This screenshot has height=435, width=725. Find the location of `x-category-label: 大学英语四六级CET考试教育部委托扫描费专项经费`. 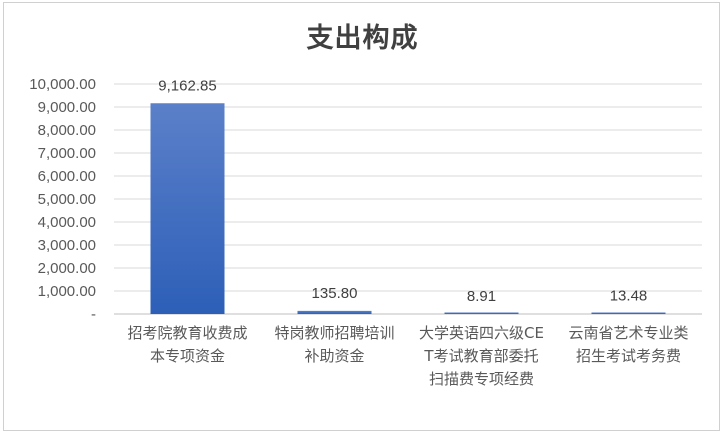

x-category-label: 大学英语四六级CET考试教育部委托扫描费专项经费 is located at coordinates (481, 356).